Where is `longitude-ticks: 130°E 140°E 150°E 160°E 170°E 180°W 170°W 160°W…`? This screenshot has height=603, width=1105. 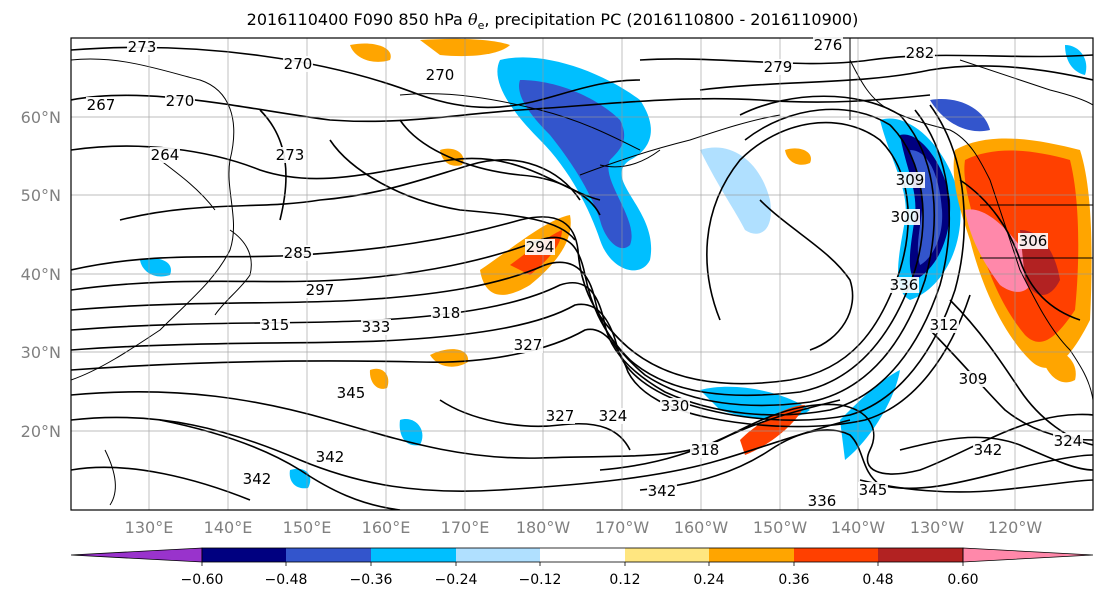 longitude-ticks: 130°E 140°E 150°E 160°E 170°E 180°W 170°W 160°W… is located at coordinates (584, 527).